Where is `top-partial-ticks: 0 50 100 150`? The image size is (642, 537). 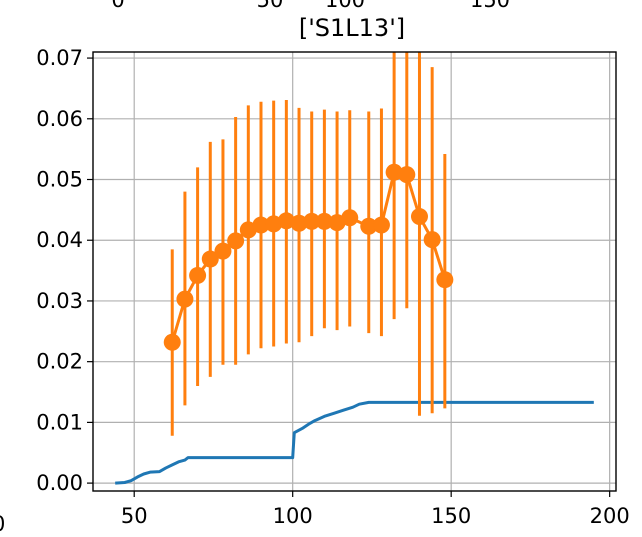 top-partial-ticks: 0 50 100 150 is located at coordinates (310, 6).